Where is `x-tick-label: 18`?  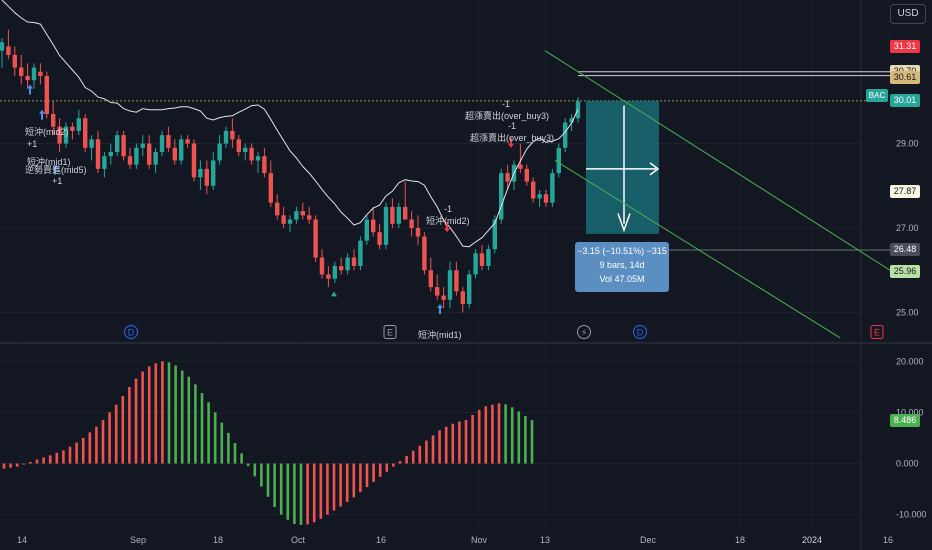
x-tick-label: 18 is located at coordinates (218, 540).